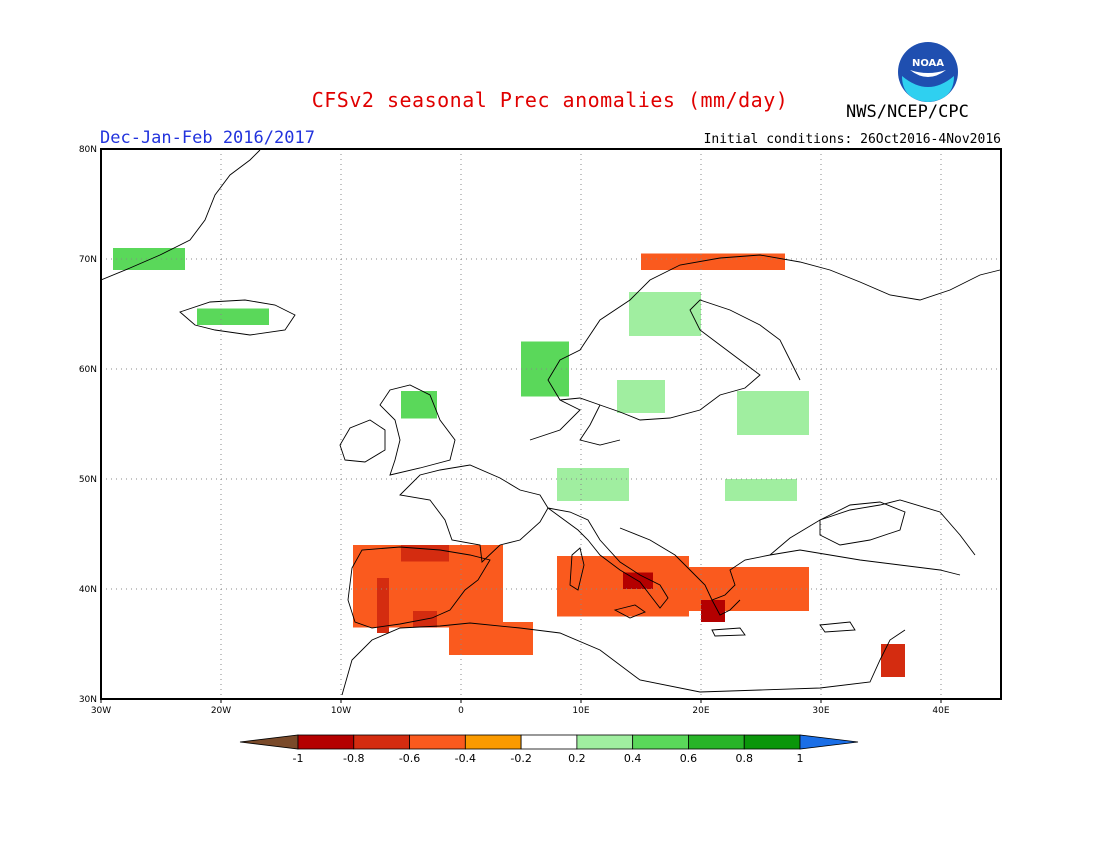 The height and width of the screenshot is (850, 1100). Describe the element at coordinates (88, 370) in the screenshot. I see `lat-tick-label: 60N` at that location.